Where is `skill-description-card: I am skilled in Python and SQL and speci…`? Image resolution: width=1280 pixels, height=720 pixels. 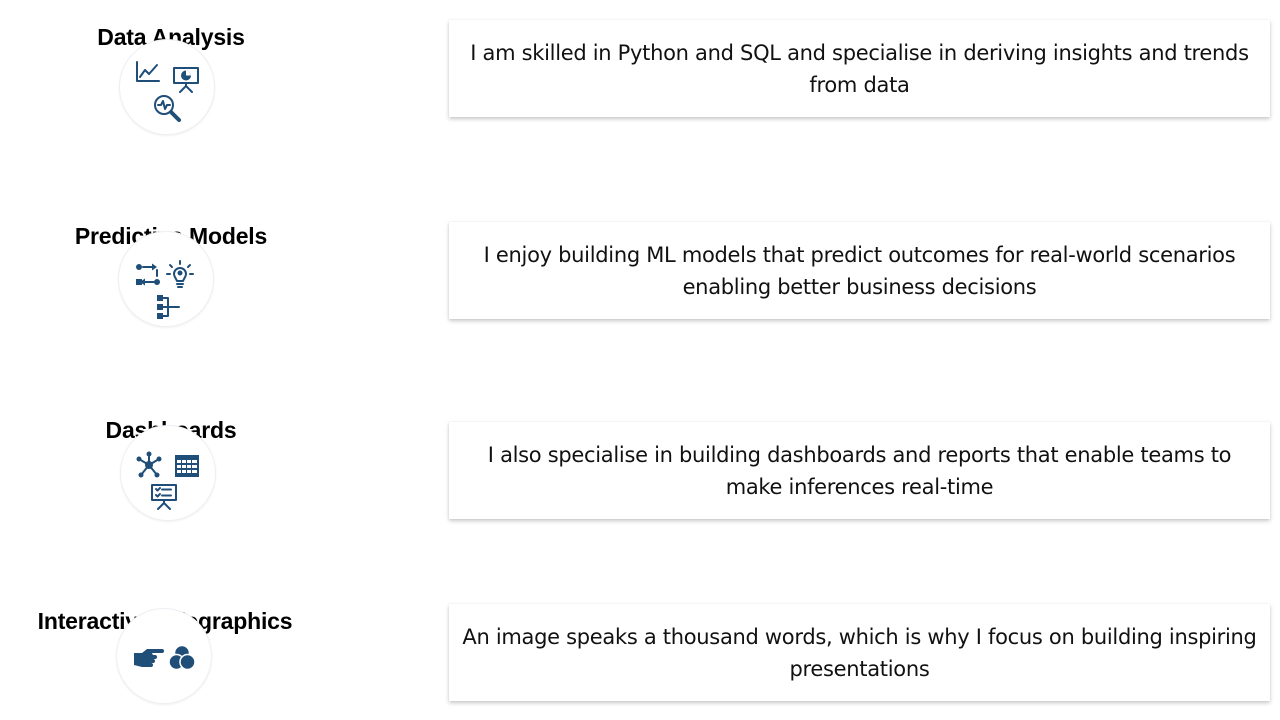 skill-description-card: I am skilled in Python and SQL and speci… is located at coordinates (859, 68).